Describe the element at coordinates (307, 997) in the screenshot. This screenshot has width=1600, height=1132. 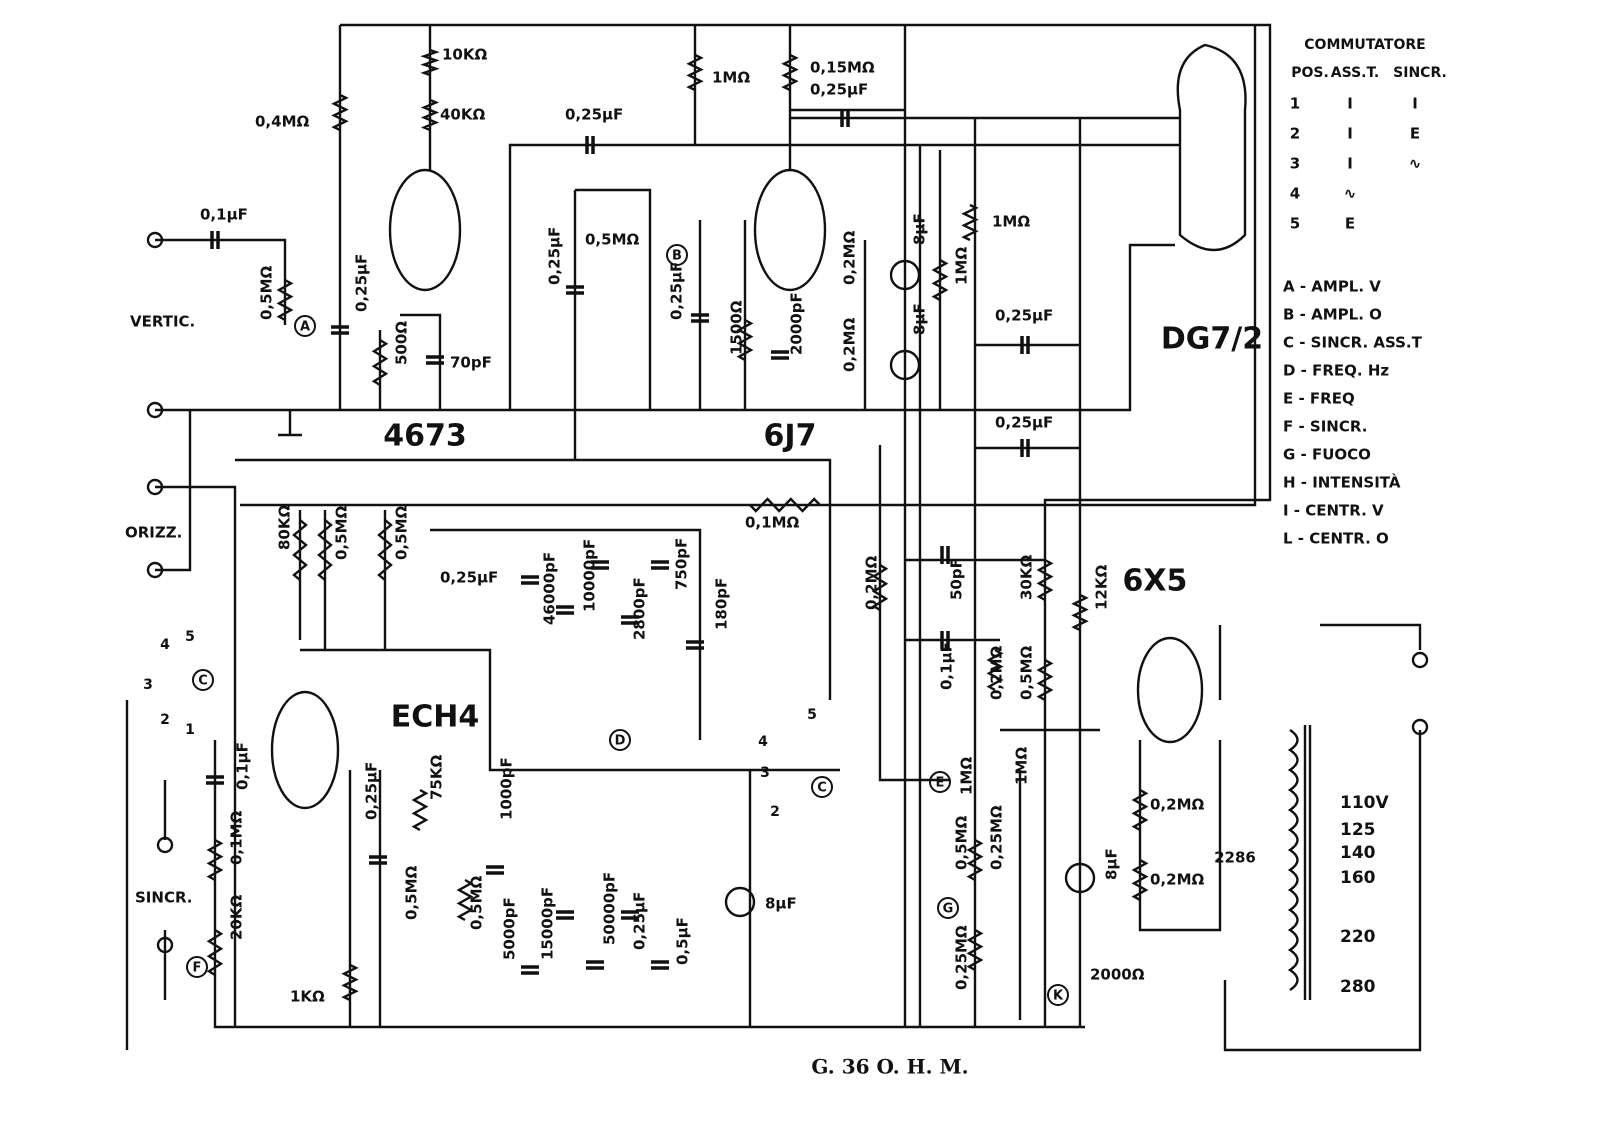
I see `component-label: 1KΩ` at that location.